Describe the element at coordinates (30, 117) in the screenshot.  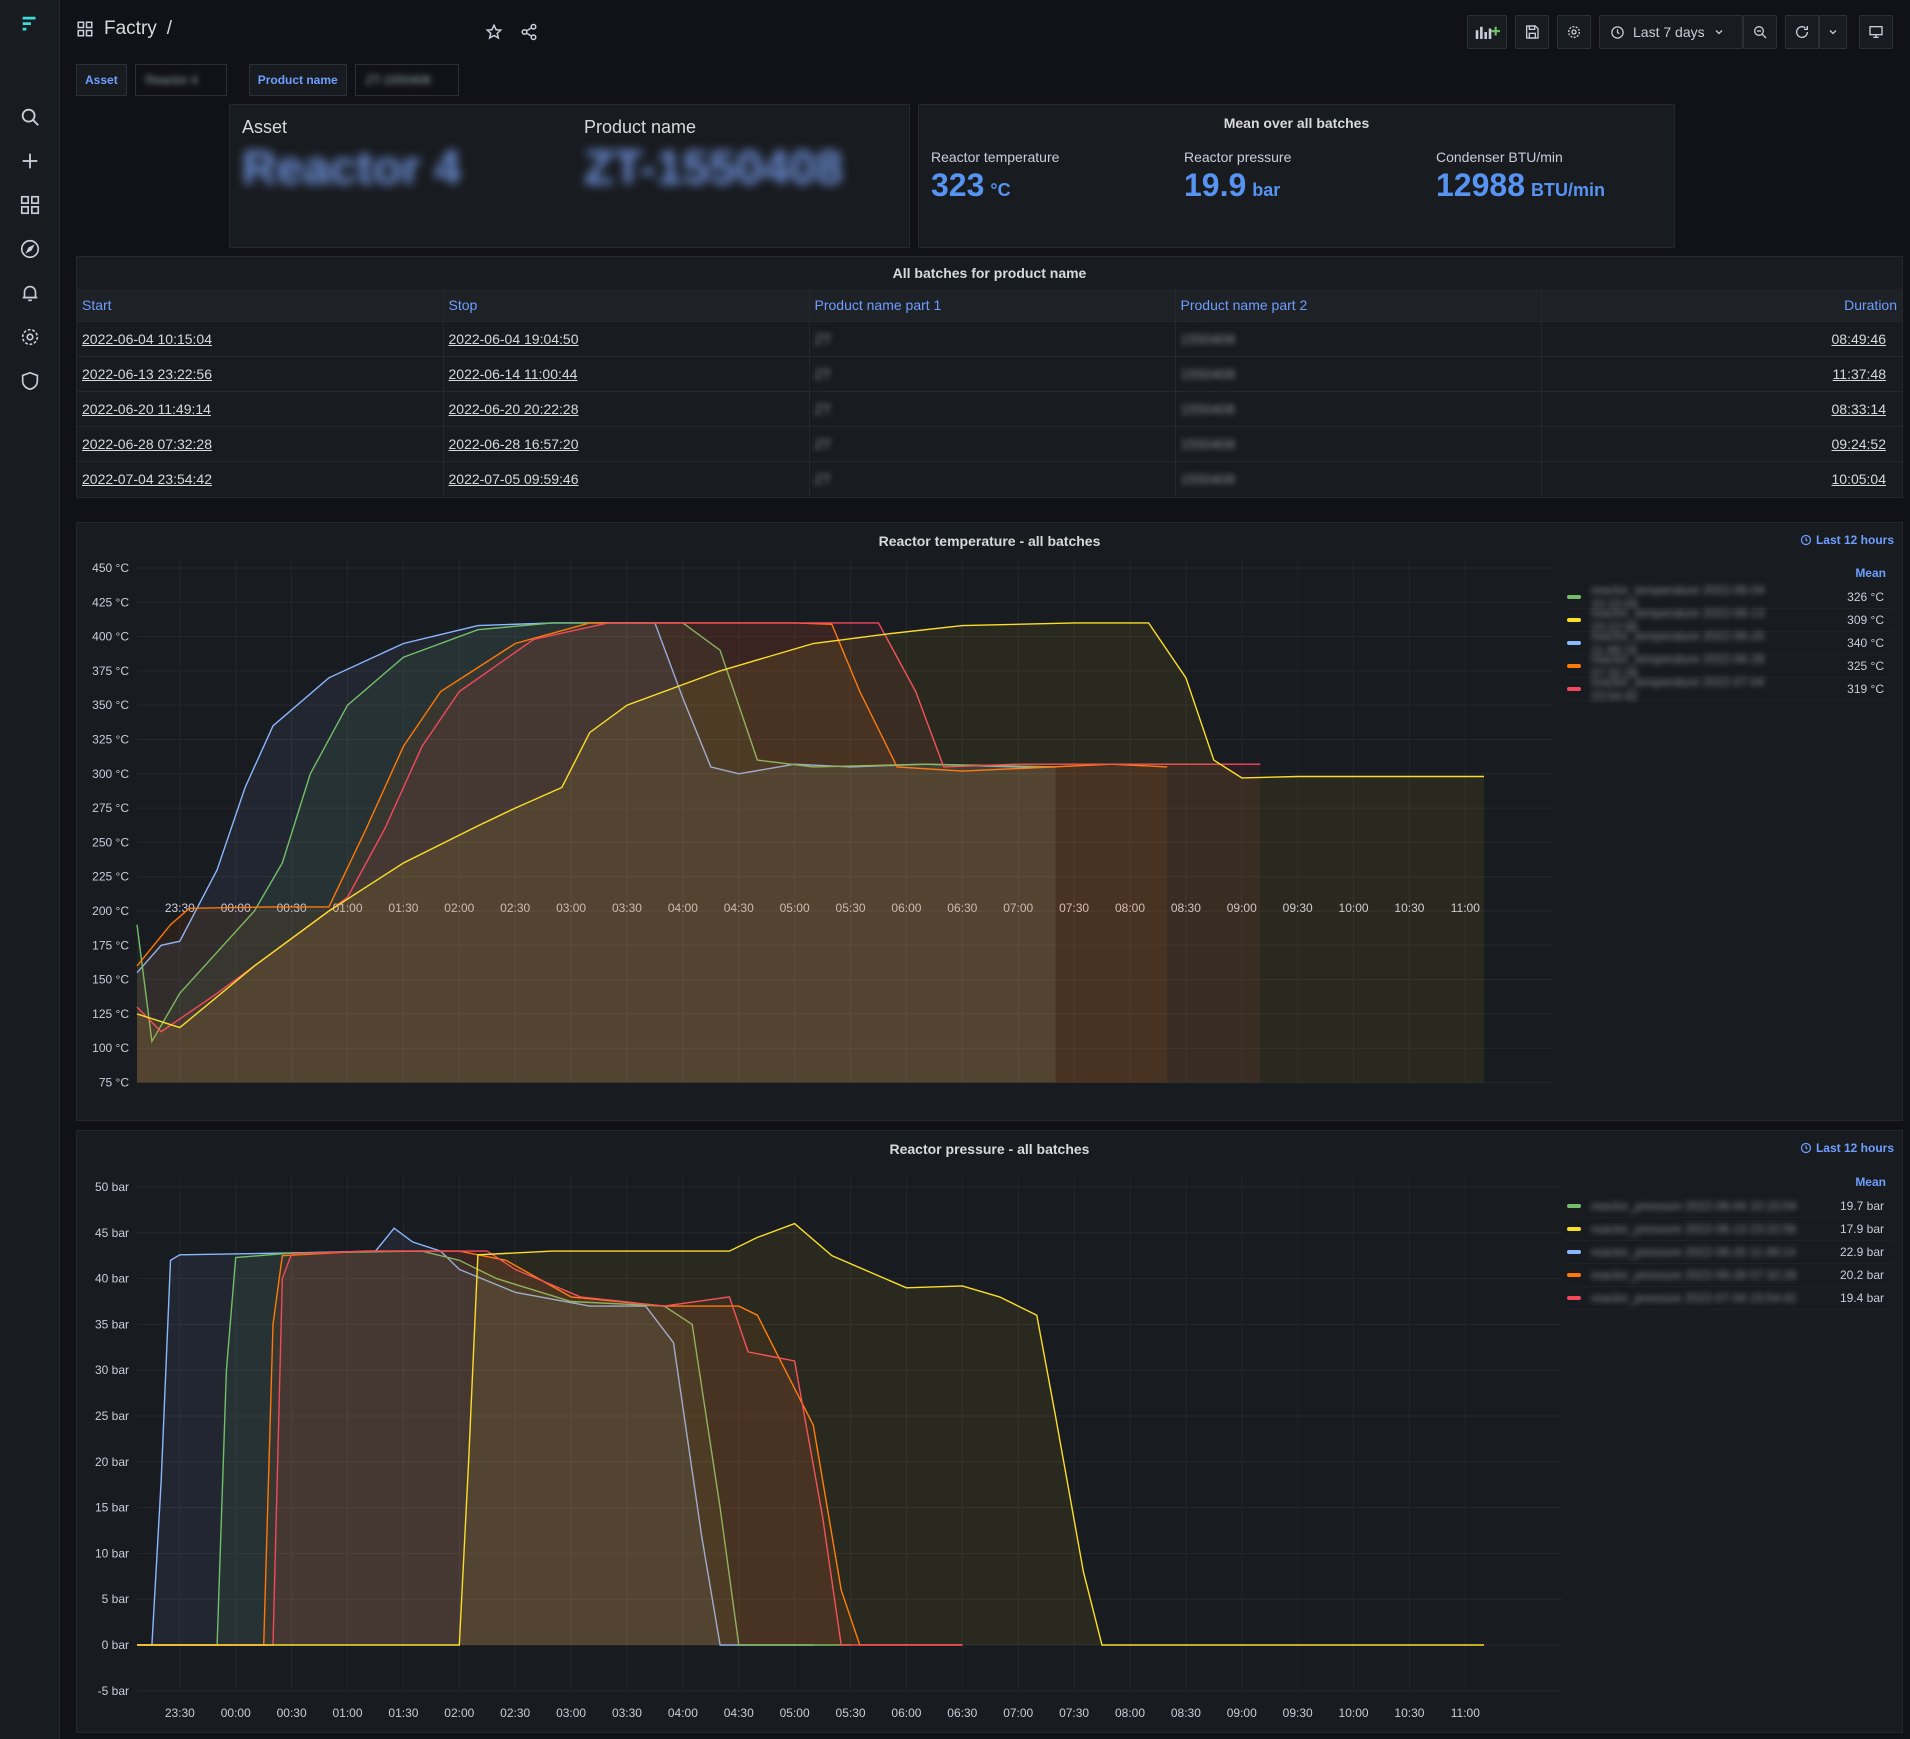
I see `search-icon` at that location.